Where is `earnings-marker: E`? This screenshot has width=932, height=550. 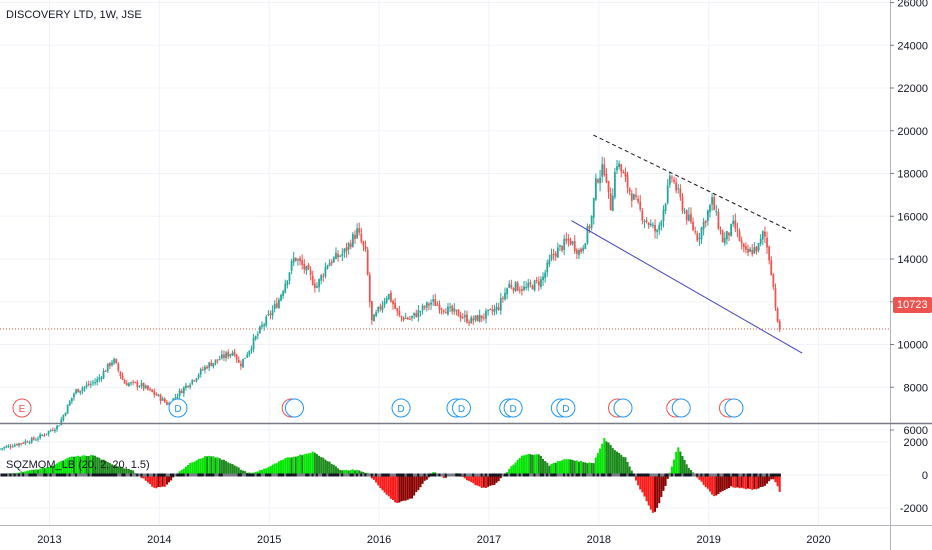
earnings-marker: E is located at coordinates (22, 408).